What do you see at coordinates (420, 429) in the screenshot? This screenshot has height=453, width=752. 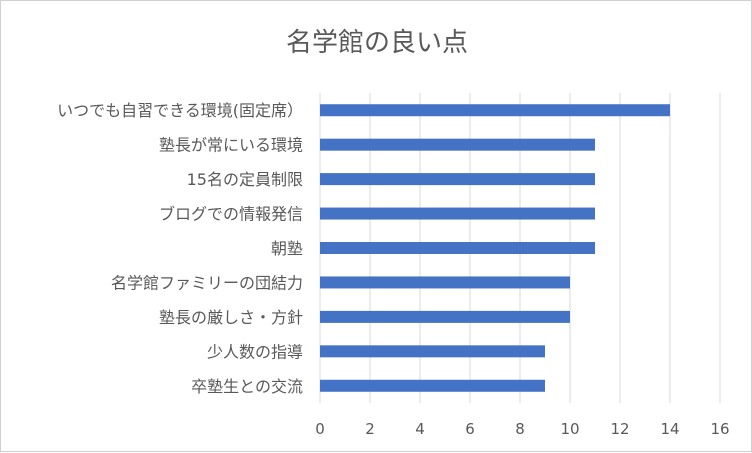 I see `x-tick-label: 4` at bounding box center [420, 429].